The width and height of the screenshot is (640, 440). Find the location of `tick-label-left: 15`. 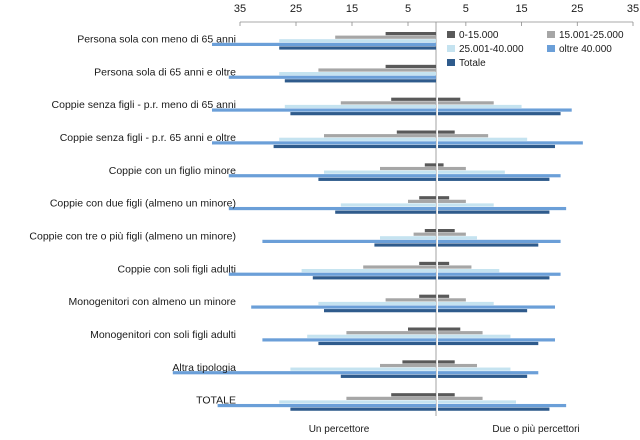

tick-label-left: 15 is located at coordinates (352, 9).